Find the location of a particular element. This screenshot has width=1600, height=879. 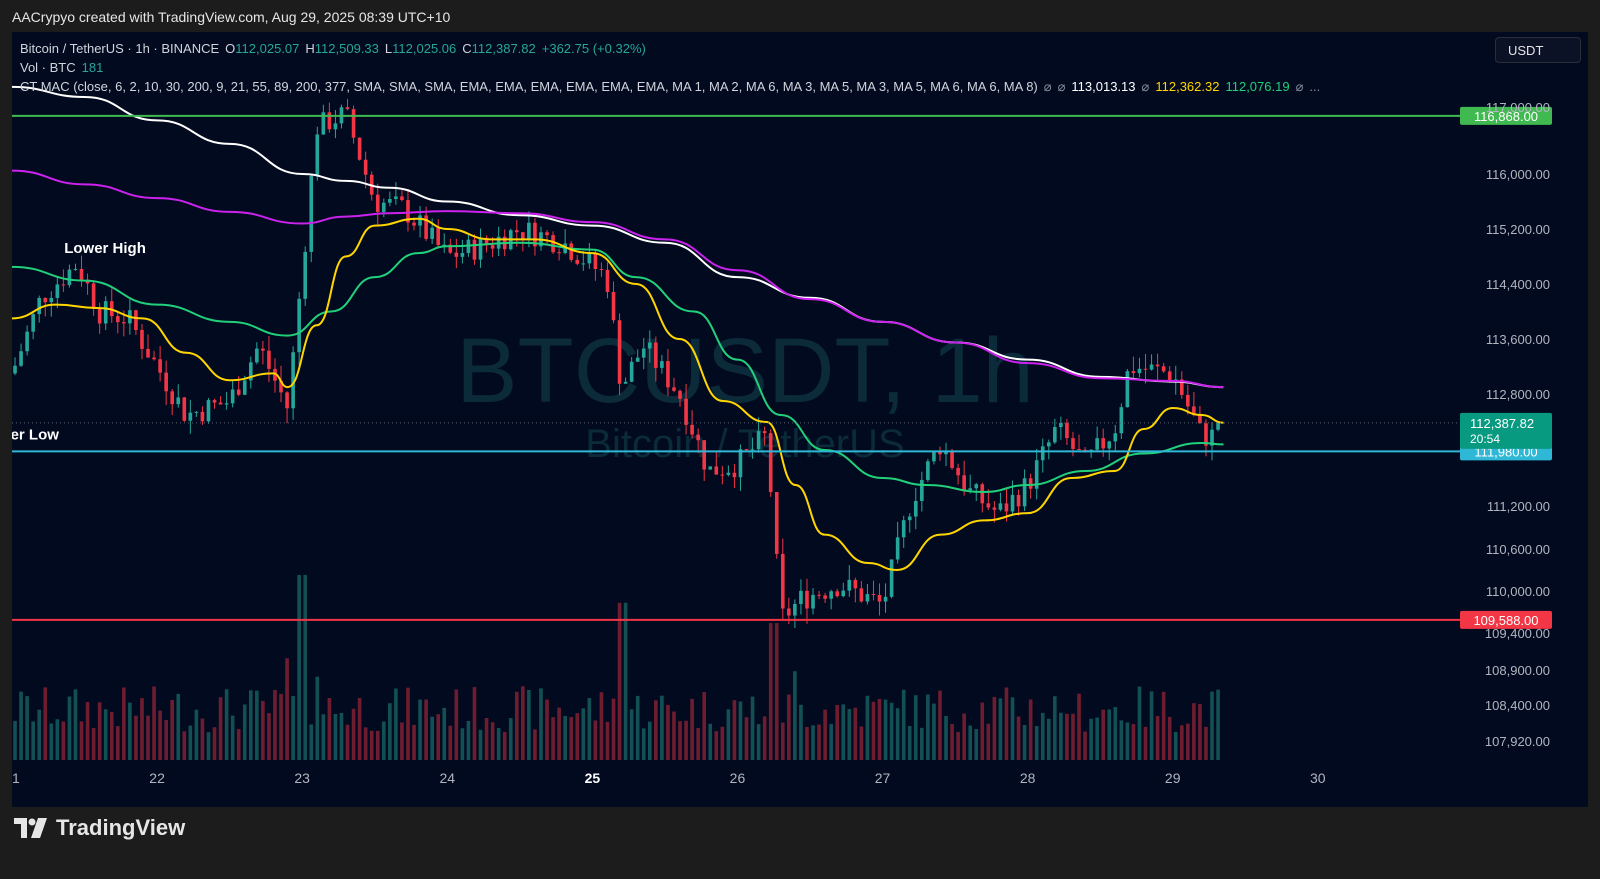

x-tick-label: 25 is located at coordinates (593, 778).